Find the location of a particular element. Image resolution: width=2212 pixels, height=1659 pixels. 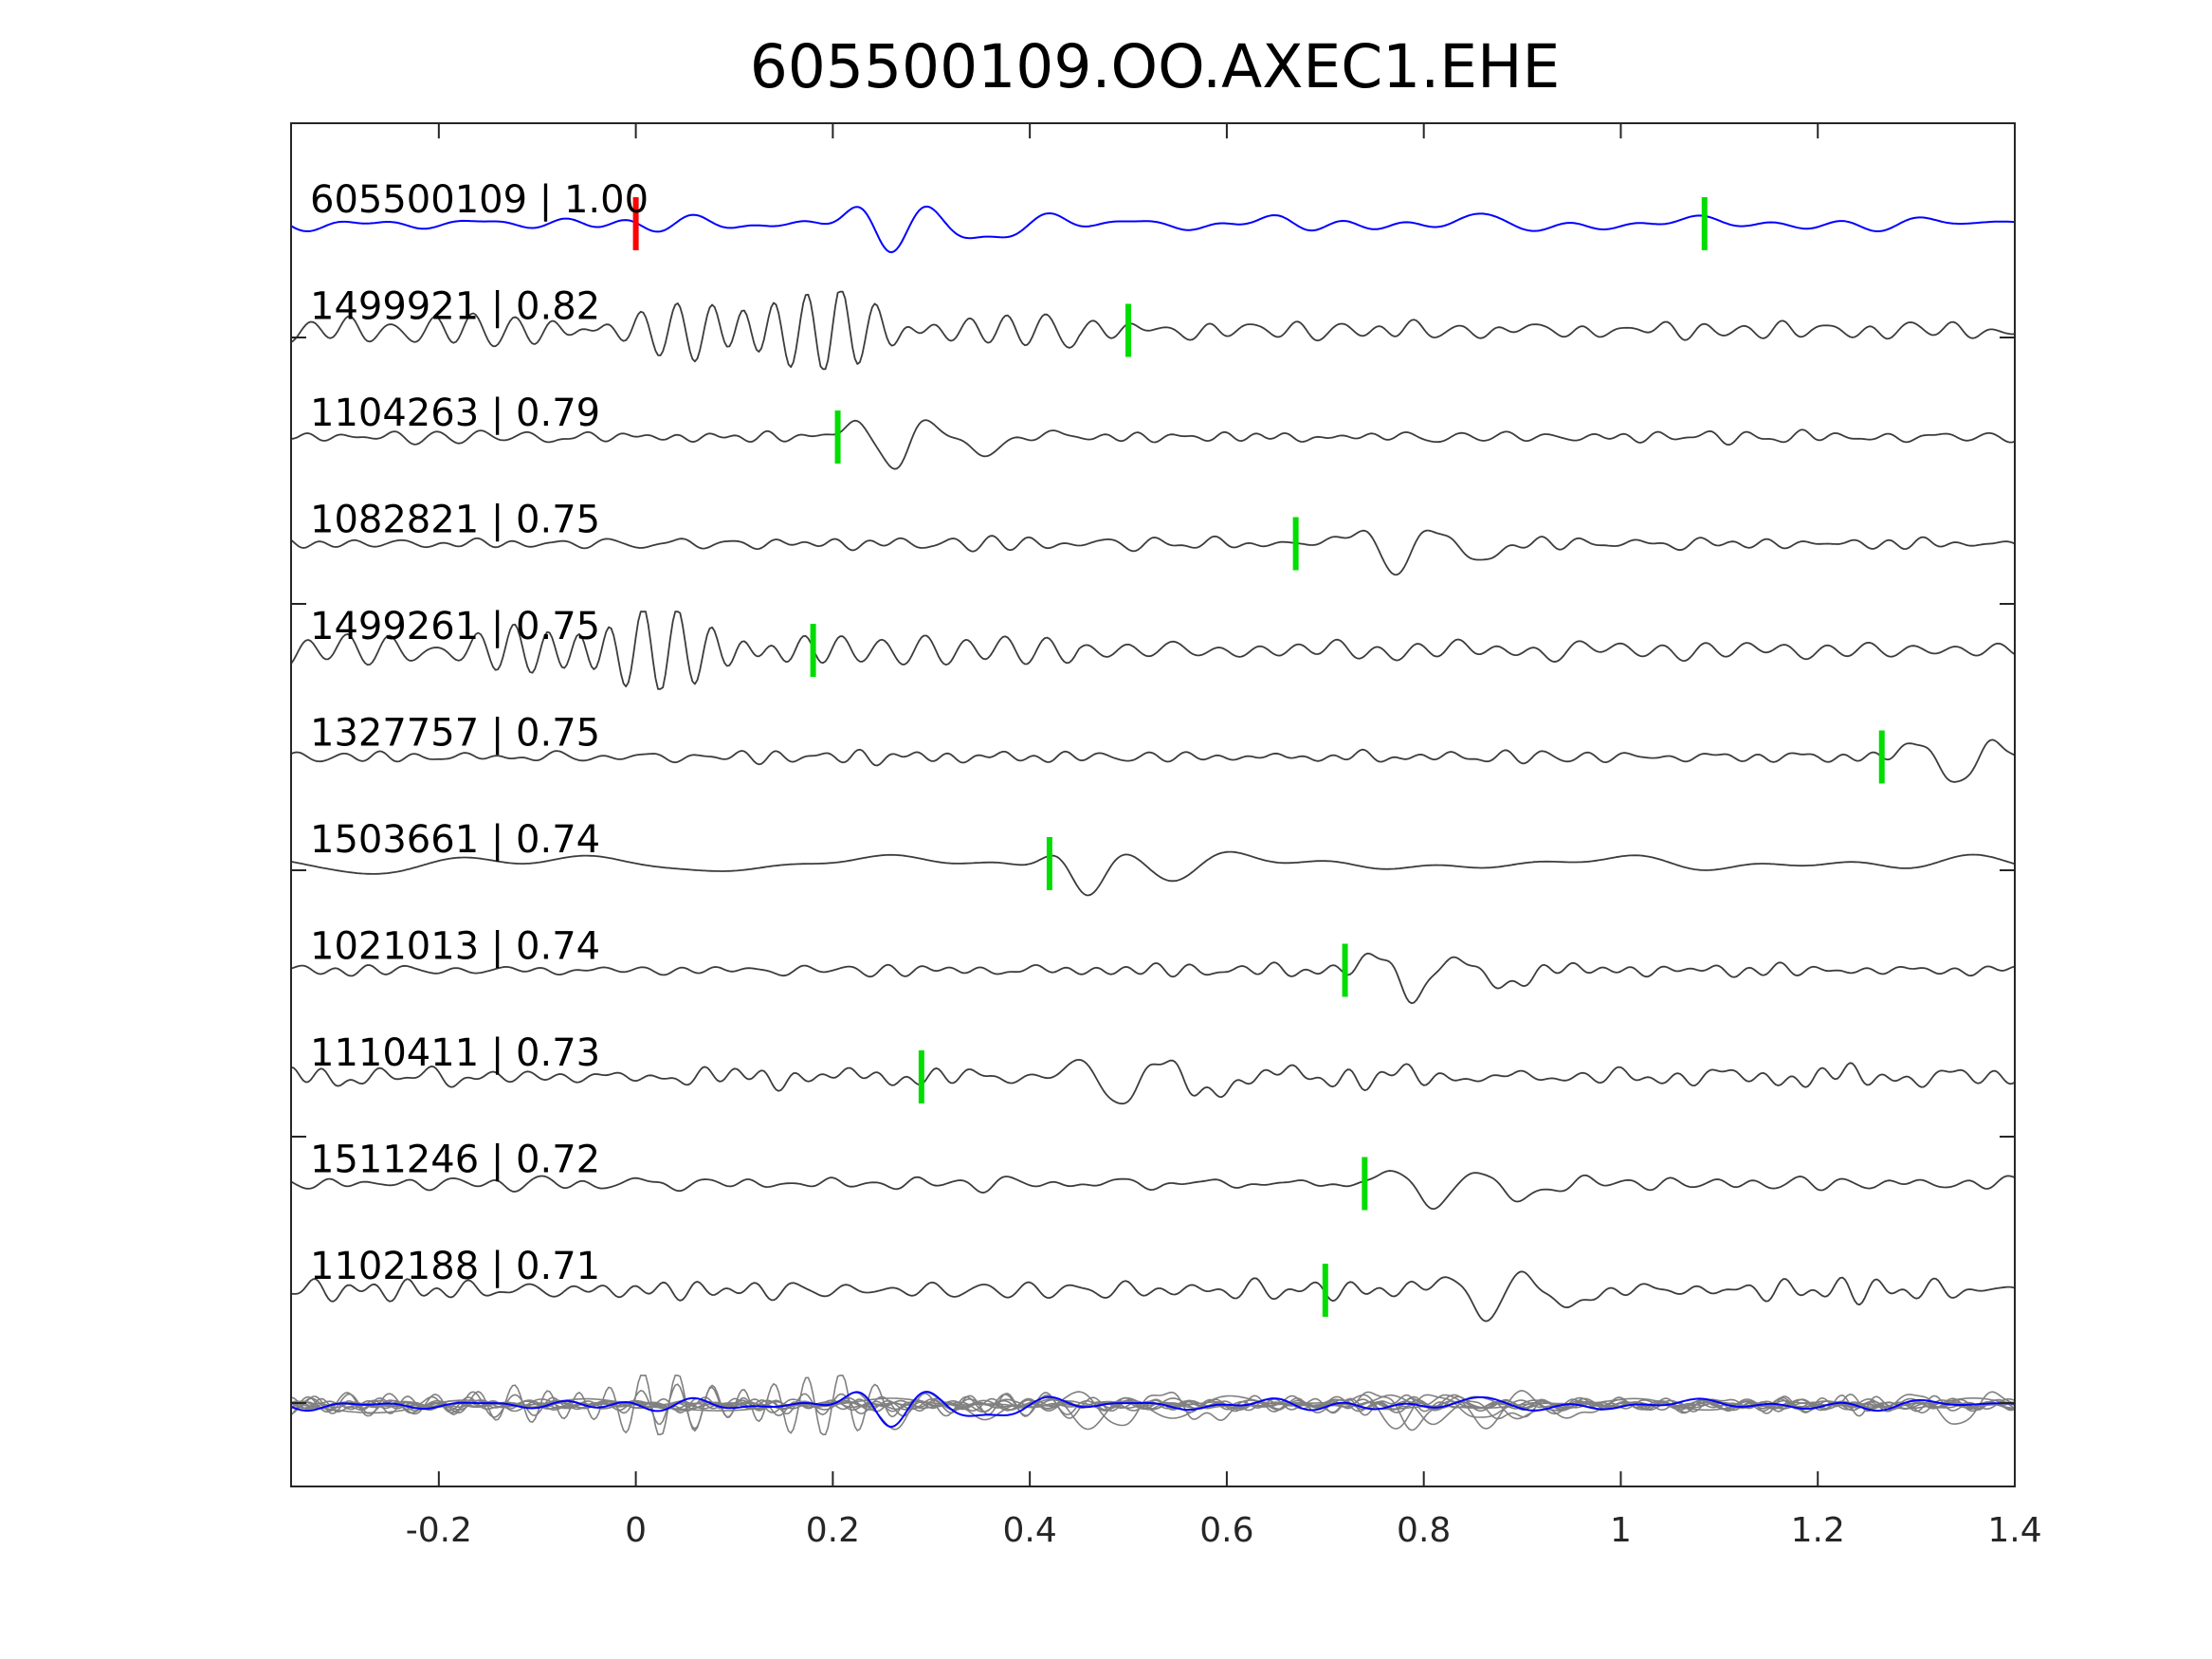

x-tick-label: 0.4 is located at coordinates (1030, 1530).